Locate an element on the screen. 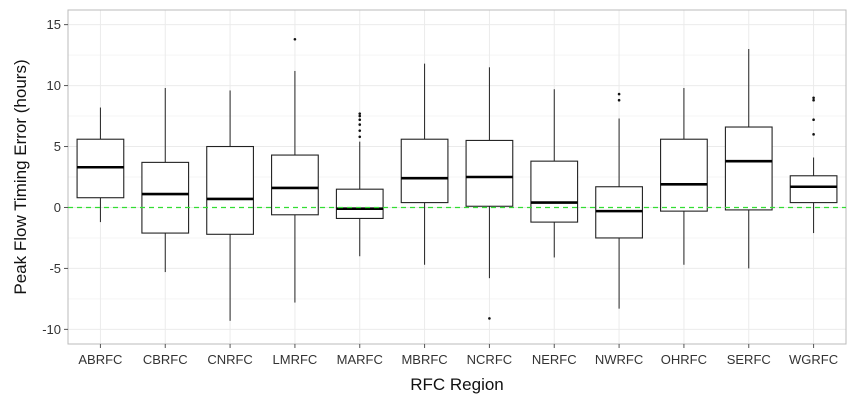  x-tick-label: CBRFC is located at coordinates (165, 359).